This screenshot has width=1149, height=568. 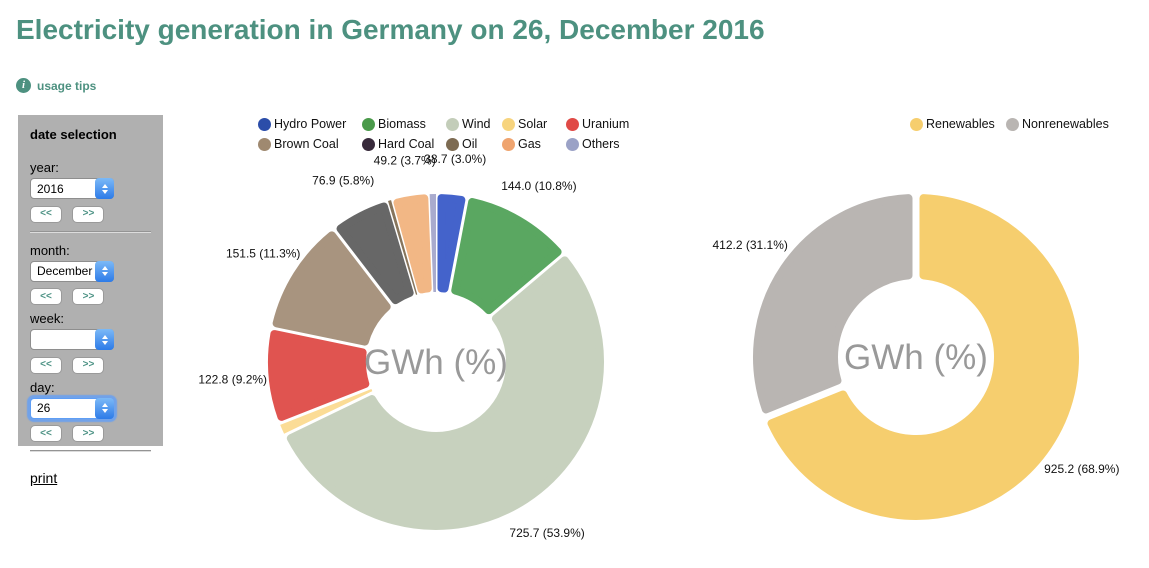 I want to click on legend-item-others: Others, so click(x=593, y=144).